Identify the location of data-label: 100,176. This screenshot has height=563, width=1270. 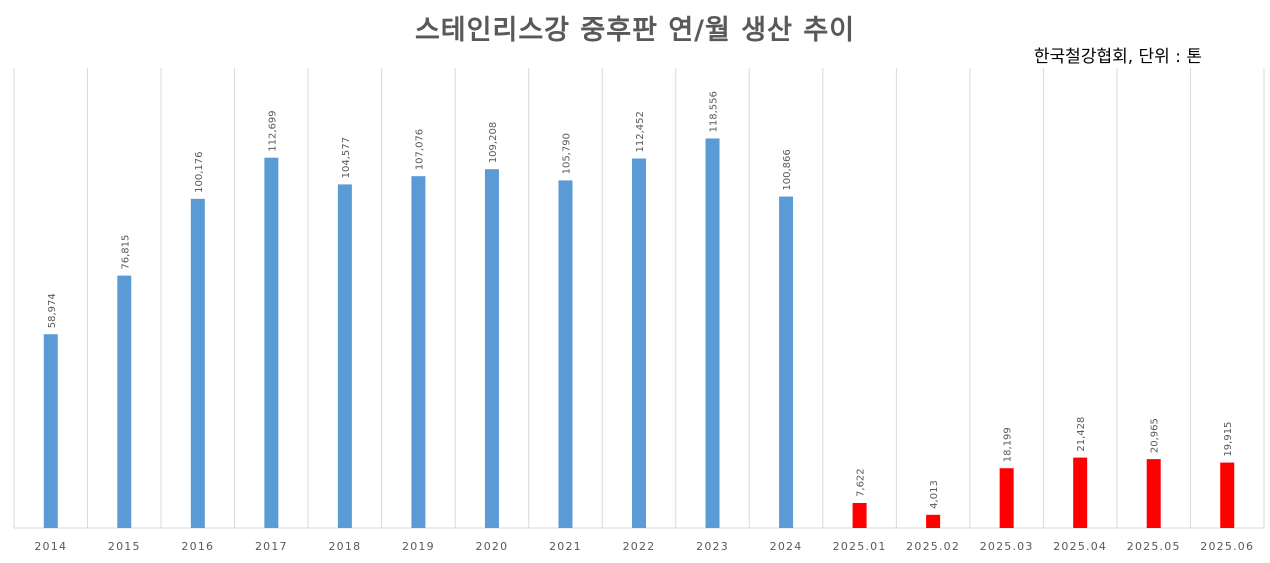
(199, 171).